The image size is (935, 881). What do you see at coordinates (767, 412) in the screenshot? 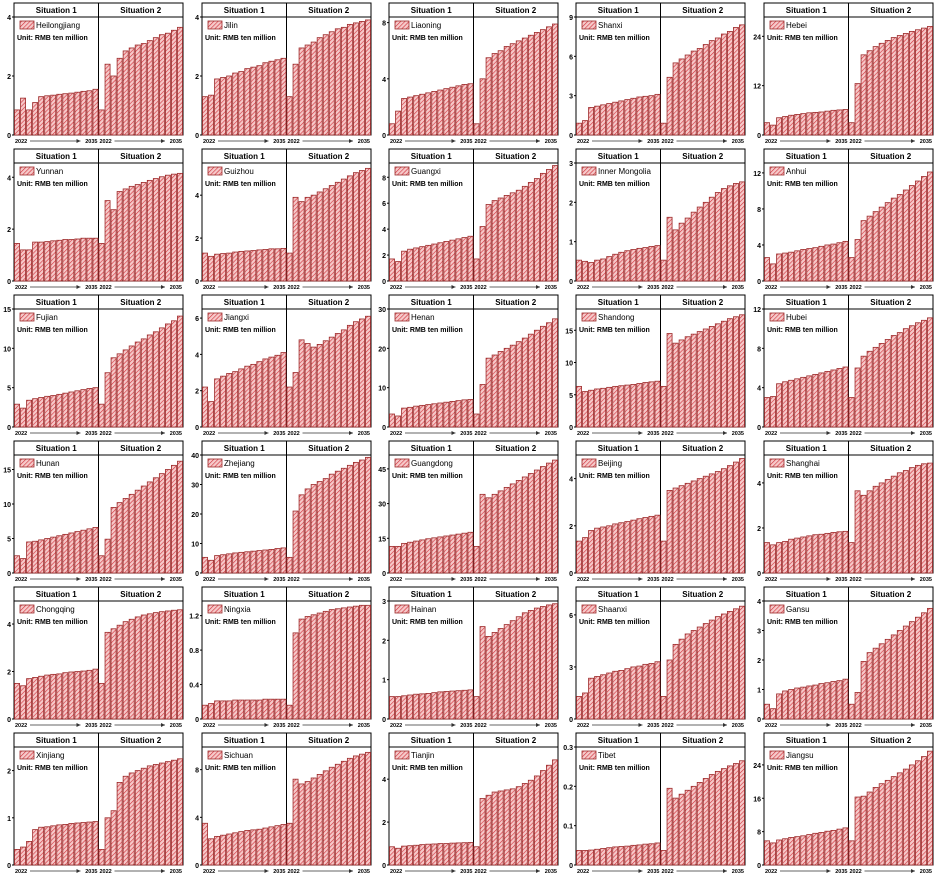
I see `bar-situation1-2022` at bounding box center [767, 412].